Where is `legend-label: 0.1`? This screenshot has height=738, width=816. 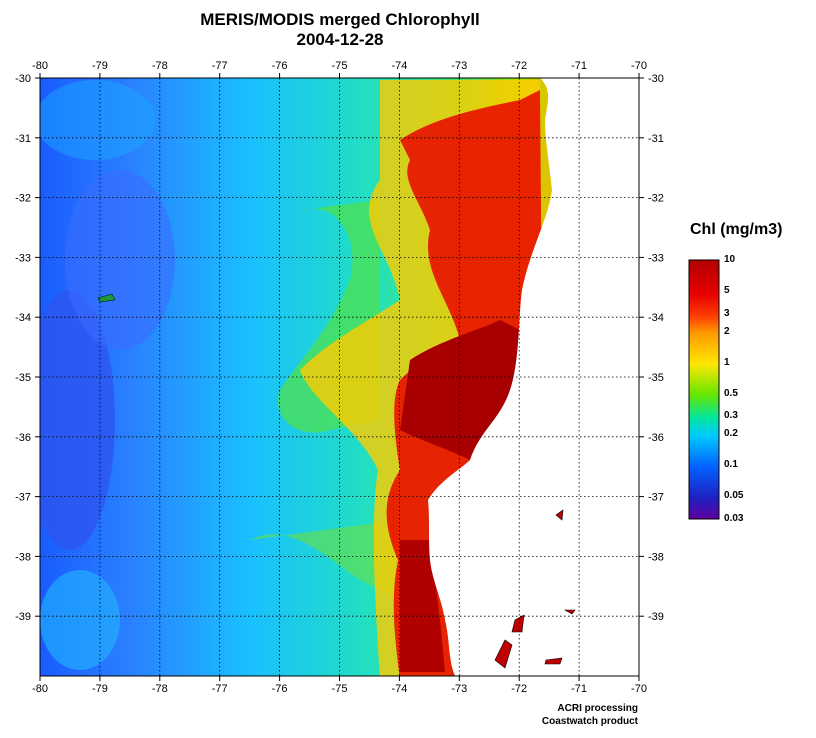
legend-label: 0.1 is located at coordinates (731, 465).